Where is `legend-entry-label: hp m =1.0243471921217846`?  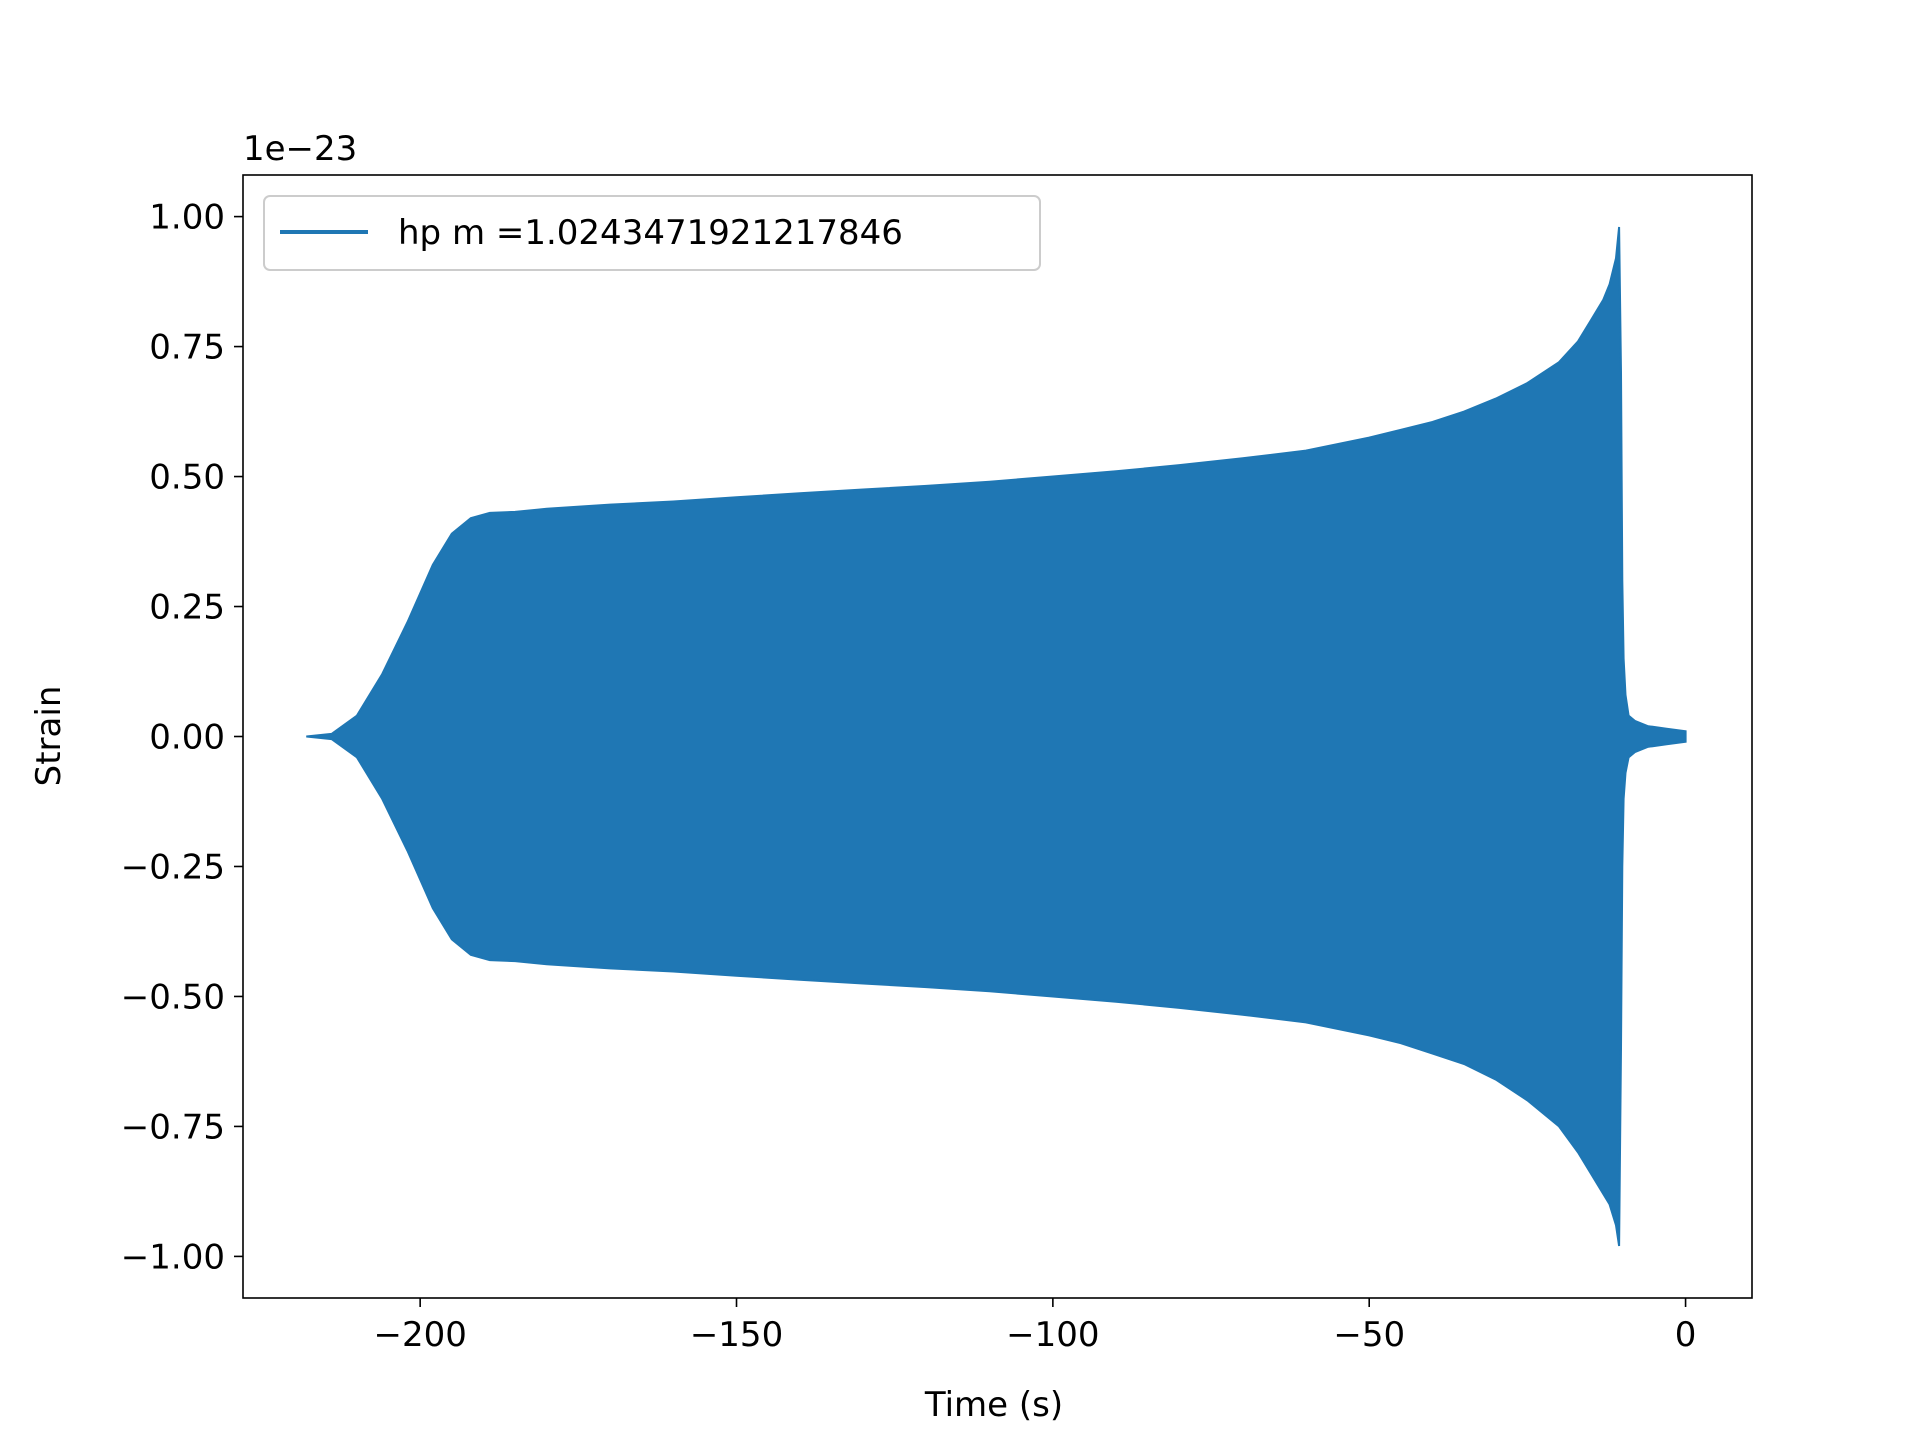
legend-entry-label: hp m =1.0243471921217846 is located at coordinates (650, 233).